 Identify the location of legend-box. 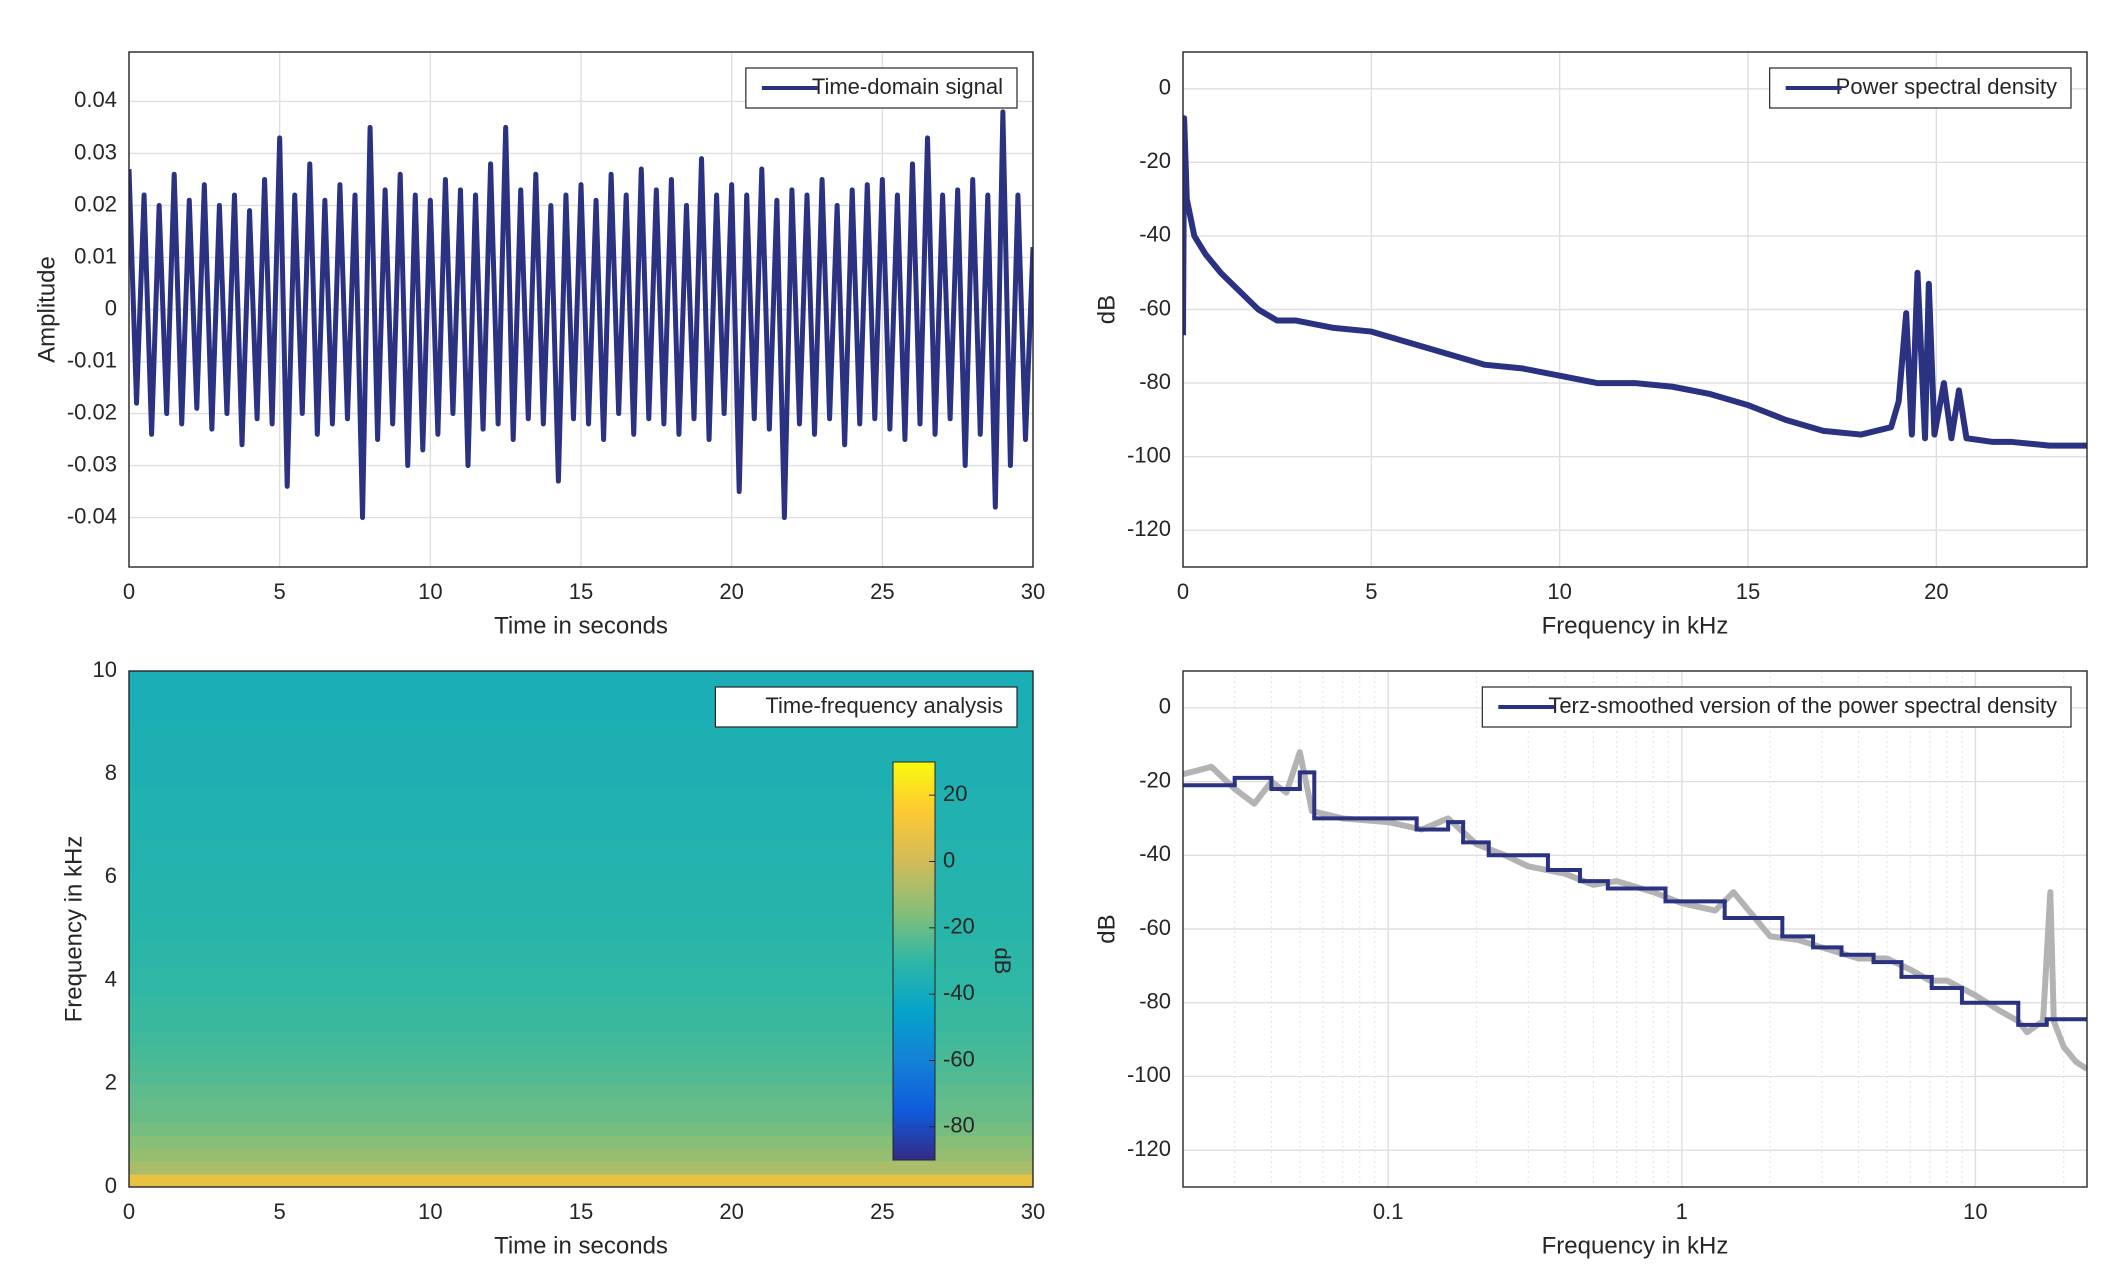
(1776, 707).